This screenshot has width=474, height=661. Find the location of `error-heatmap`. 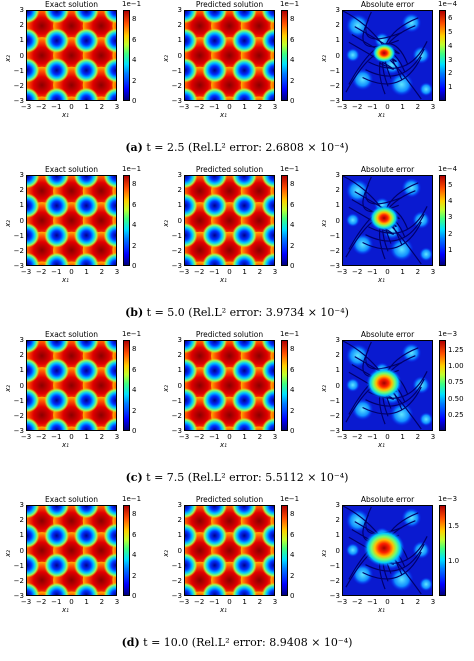

error-heatmap is located at coordinates (387, 550).